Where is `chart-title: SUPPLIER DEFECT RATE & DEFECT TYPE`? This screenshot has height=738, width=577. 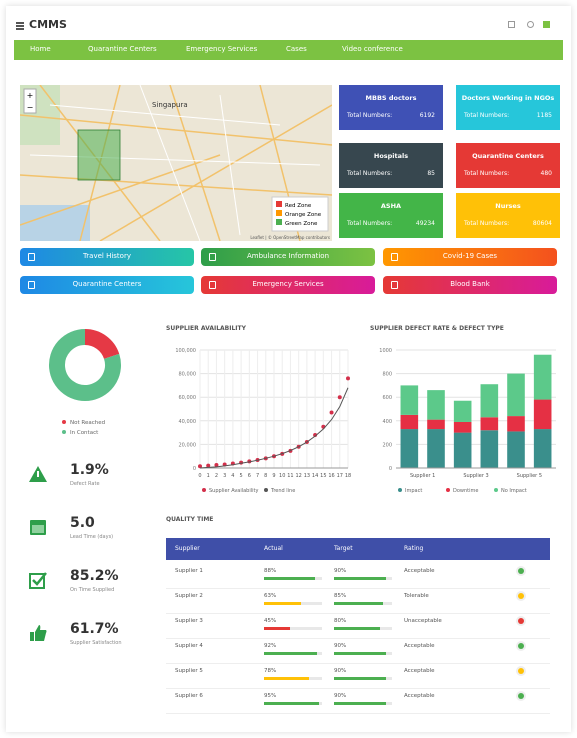 chart-title: SUPPLIER DEFECT RATE & DEFECT TYPE is located at coordinates (437, 328).